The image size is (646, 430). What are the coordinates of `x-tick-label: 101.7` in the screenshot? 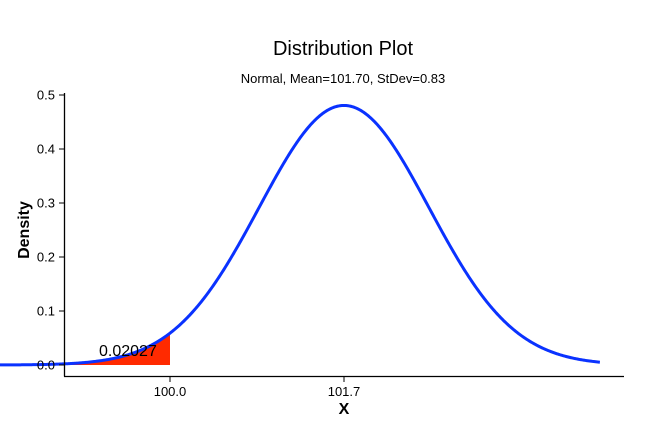 It's located at (344, 391).